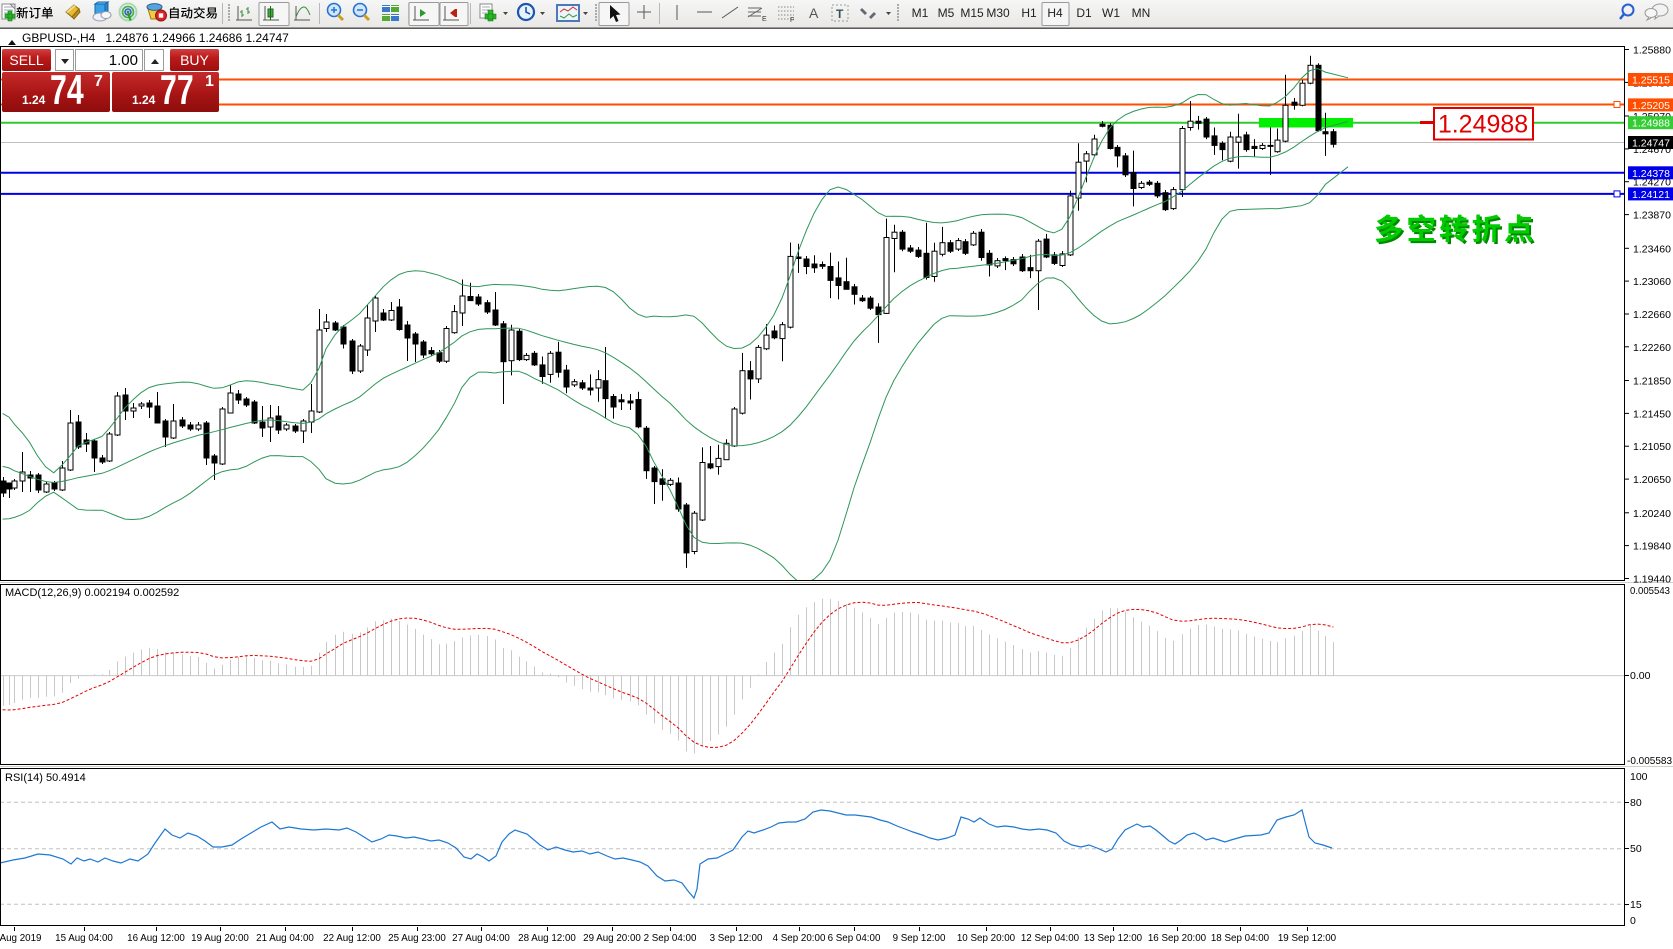 The height and width of the screenshot is (949, 1673). What do you see at coordinates (1652, 547) in the screenshot?
I see `svg-text: 1.19840` at bounding box center [1652, 547].